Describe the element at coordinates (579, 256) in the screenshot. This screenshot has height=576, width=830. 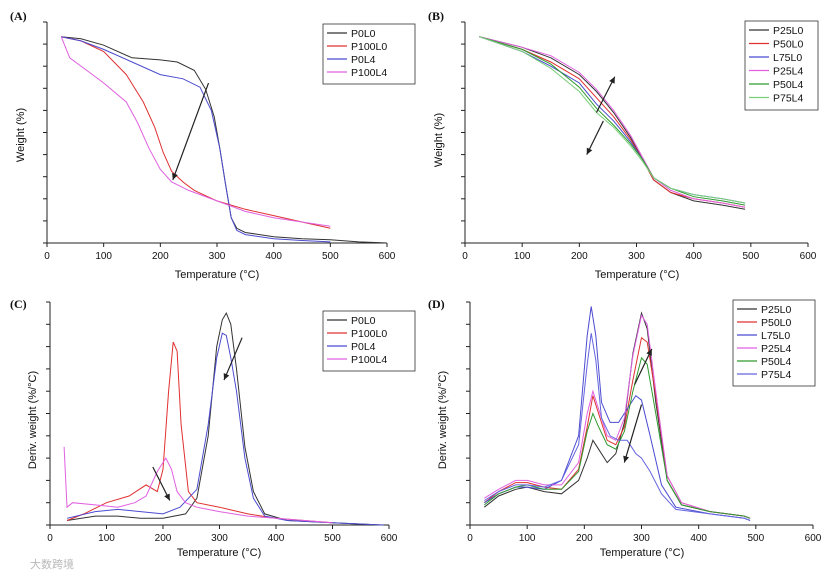
I see `panel-b-xtick-label: 200` at that location.